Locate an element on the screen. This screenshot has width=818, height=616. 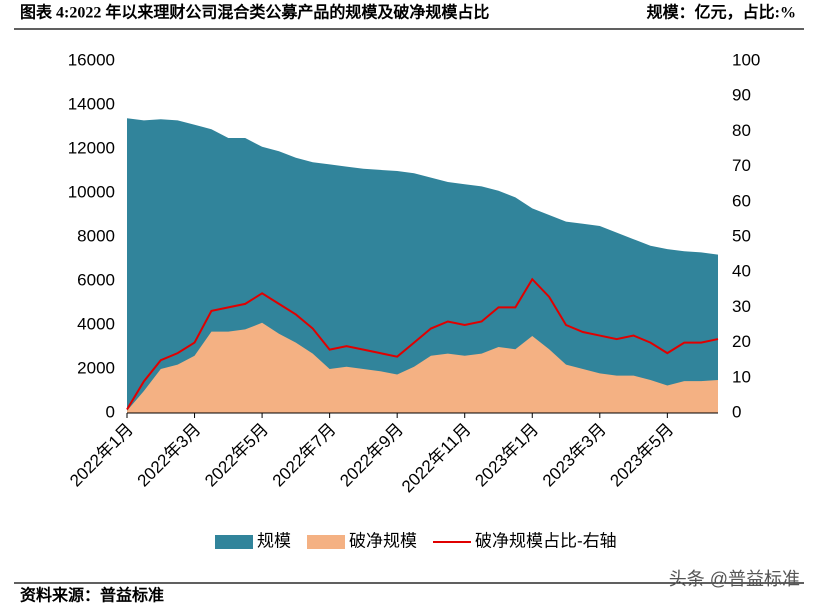
y2-tick-label: 70 is located at coordinates (741, 165).